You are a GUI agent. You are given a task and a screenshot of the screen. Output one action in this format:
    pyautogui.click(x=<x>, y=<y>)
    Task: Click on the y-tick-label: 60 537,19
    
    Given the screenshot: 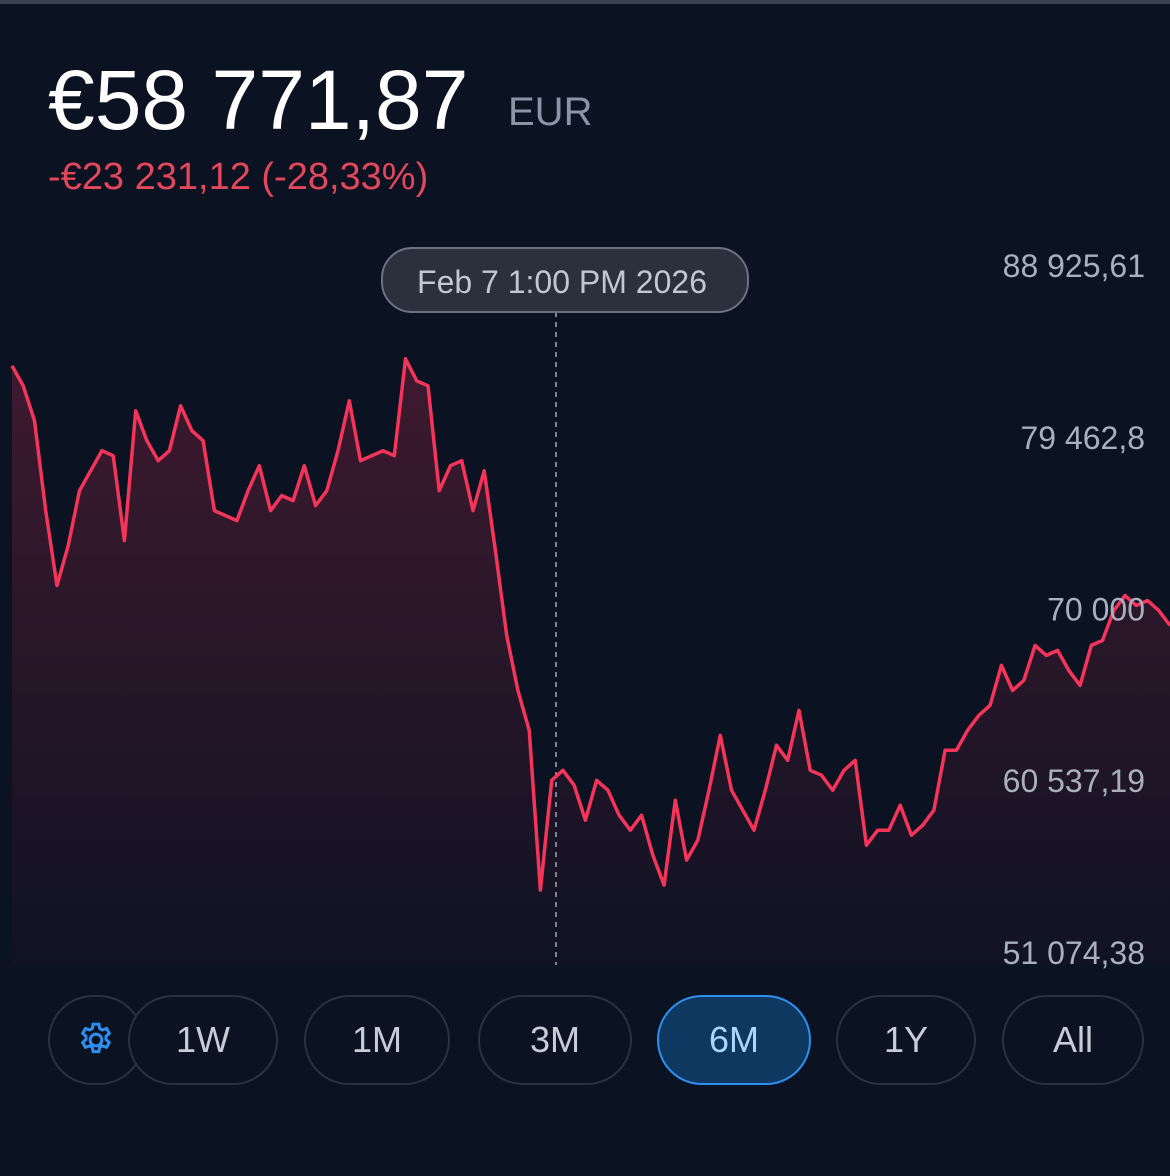 What is the action you would take?
    pyautogui.click(x=1074, y=781)
    